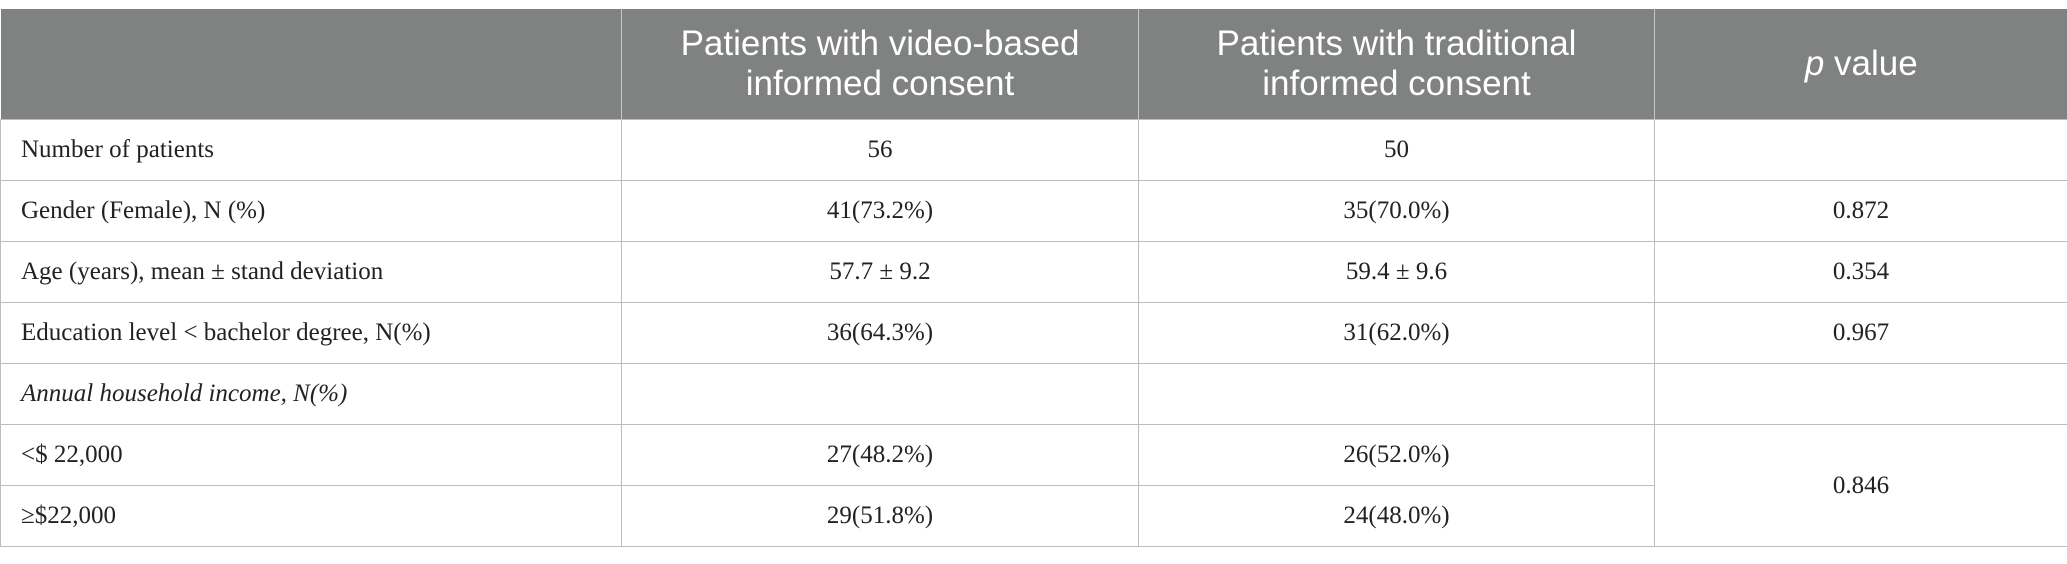 The width and height of the screenshot is (2067, 564). I want to click on label: Annual household income, N(%), so click(311, 394).